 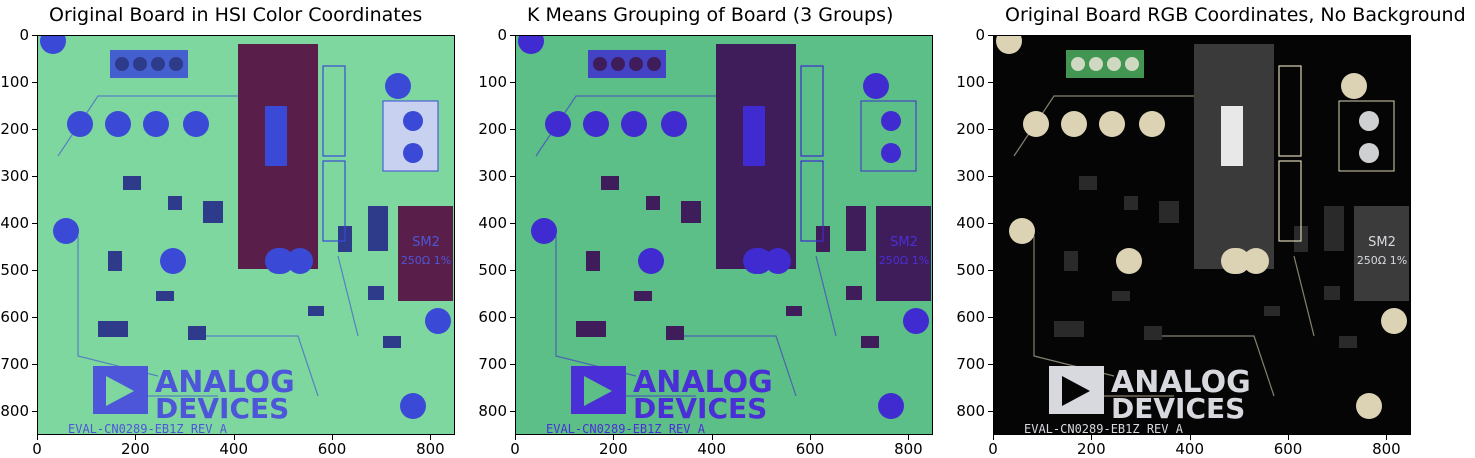 What do you see at coordinates (1382, 260) in the screenshot?
I see `resistor-label-2: 250Ω 1%` at bounding box center [1382, 260].